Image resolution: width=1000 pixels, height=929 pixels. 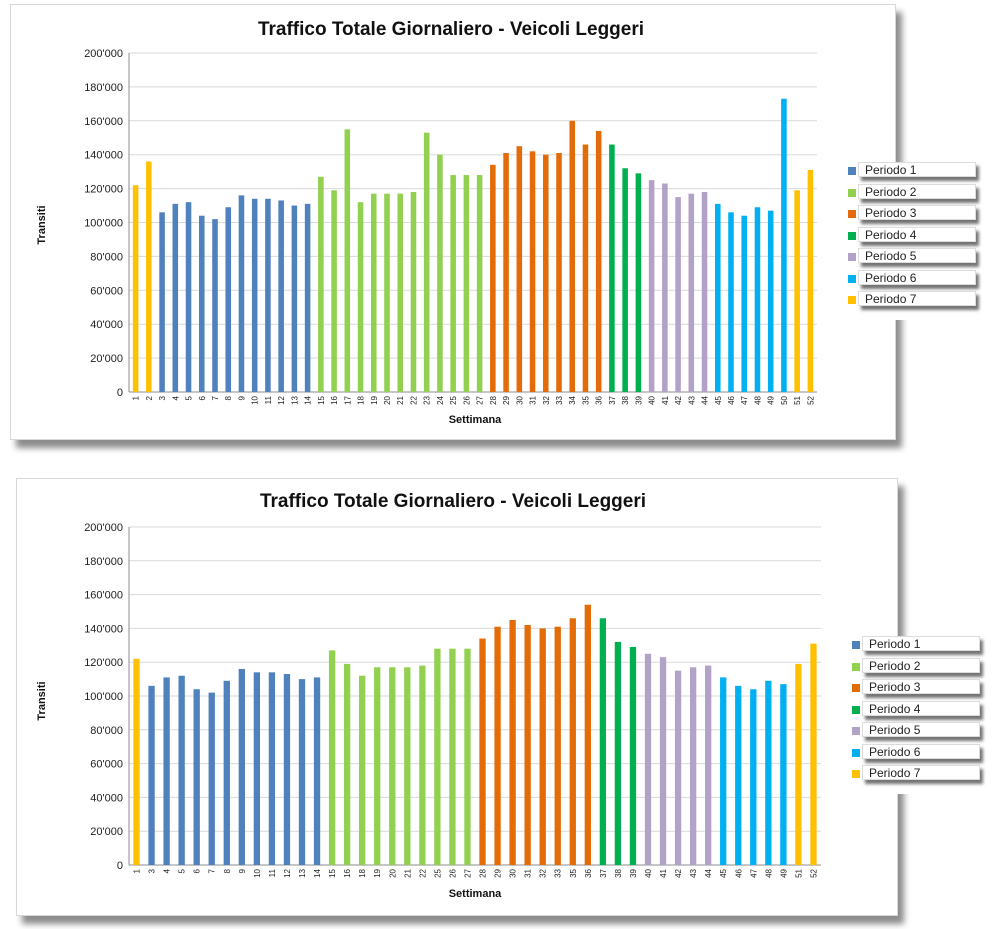 I want to click on x-tick-label: 45, so click(x=718, y=399).